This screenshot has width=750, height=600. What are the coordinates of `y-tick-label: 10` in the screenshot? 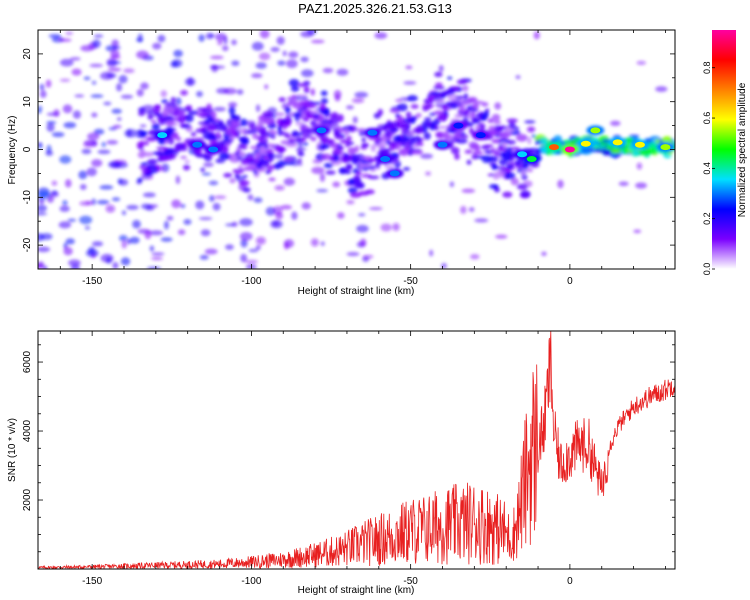 It's located at (27, 102).